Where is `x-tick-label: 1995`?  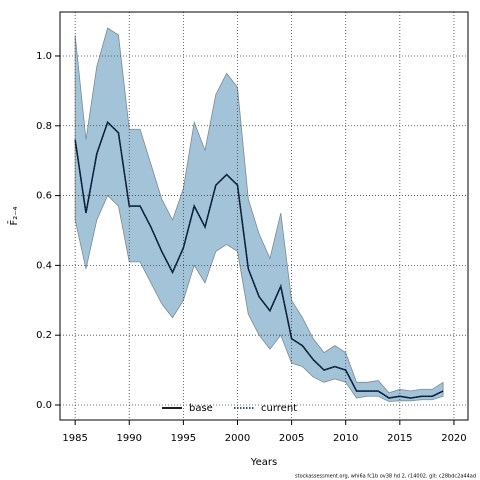
x-tick-label: 1995 is located at coordinates (183, 438).